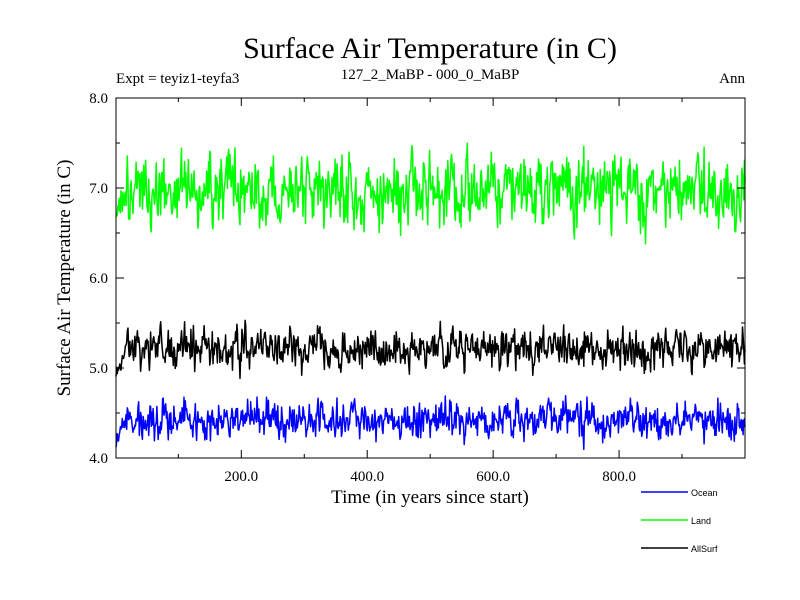 This screenshot has height=600, width=800. Describe the element at coordinates (430, 75) in the screenshot. I see `period-label: 127_2_MaBP - 000_0_MaBP` at that location.